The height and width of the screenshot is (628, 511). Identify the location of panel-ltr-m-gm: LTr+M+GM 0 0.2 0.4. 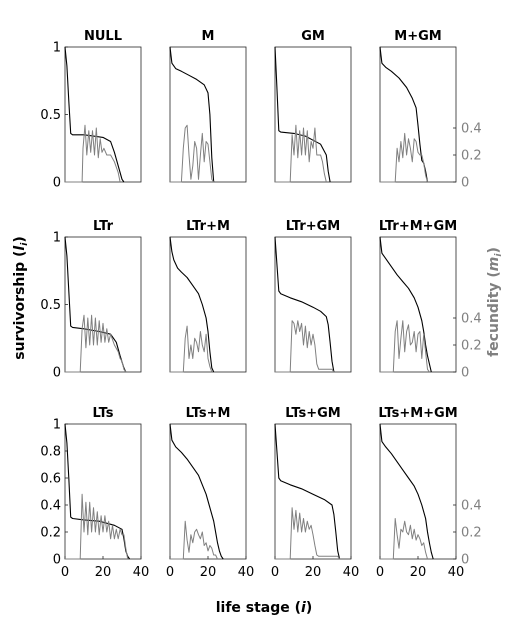
(430, 300).